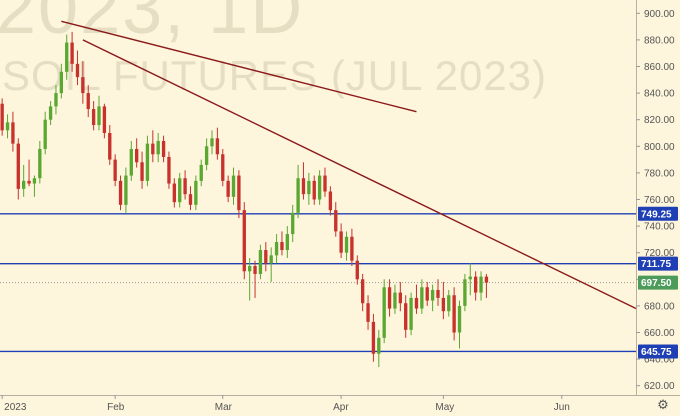 Image resolution: width=680 pixels, height=416 pixels. I want to click on current-price-tag: 697.50, so click(656, 283).